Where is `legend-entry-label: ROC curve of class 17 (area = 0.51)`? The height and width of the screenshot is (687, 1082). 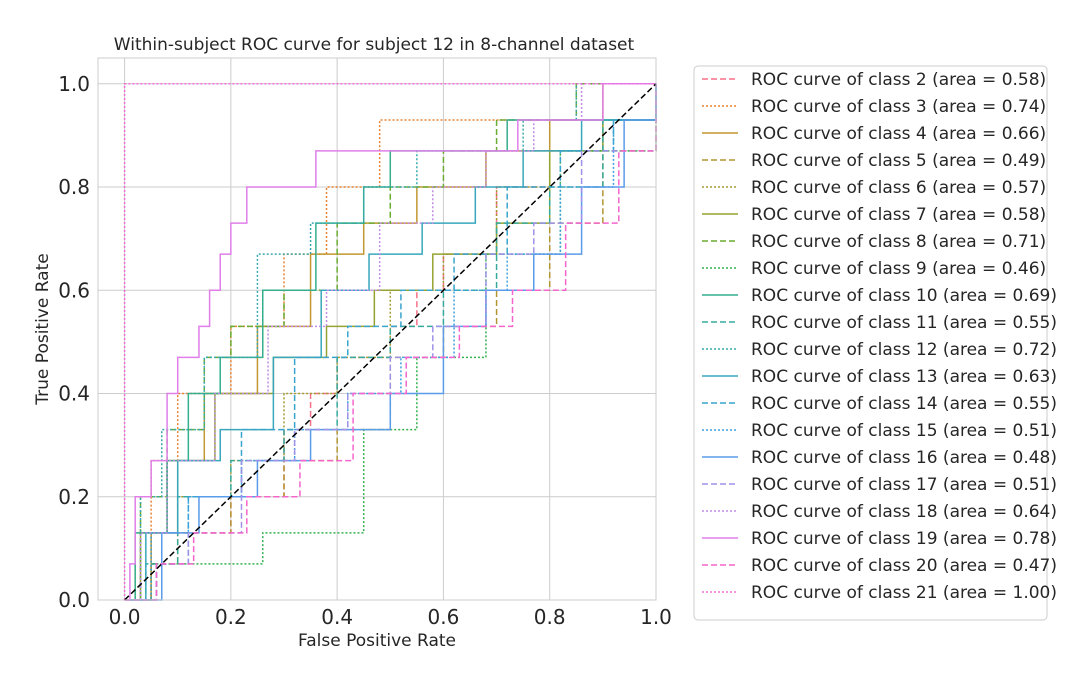
legend-entry-label: ROC curve of class 17 (area = 0.51) is located at coordinates (904, 485).